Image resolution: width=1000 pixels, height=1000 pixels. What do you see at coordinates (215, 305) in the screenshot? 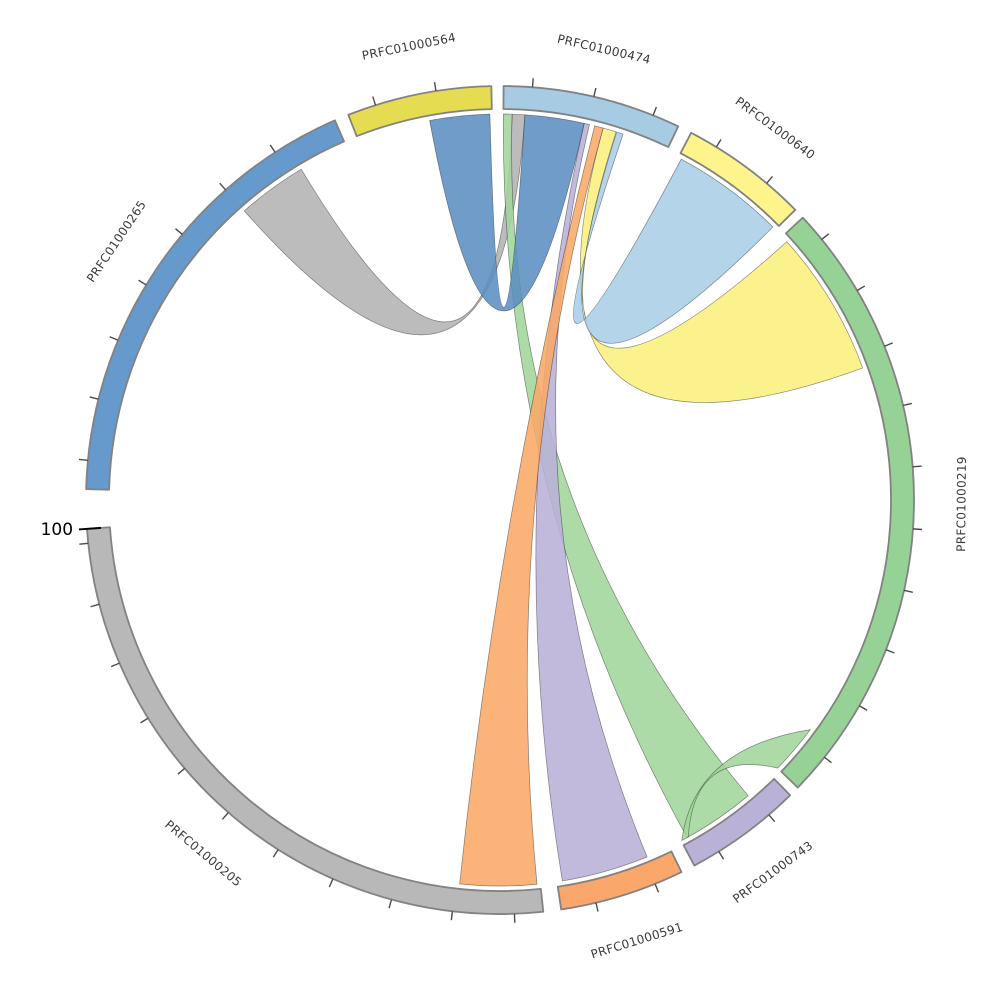
I see `segment-PRFC01000265` at bounding box center [215, 305].